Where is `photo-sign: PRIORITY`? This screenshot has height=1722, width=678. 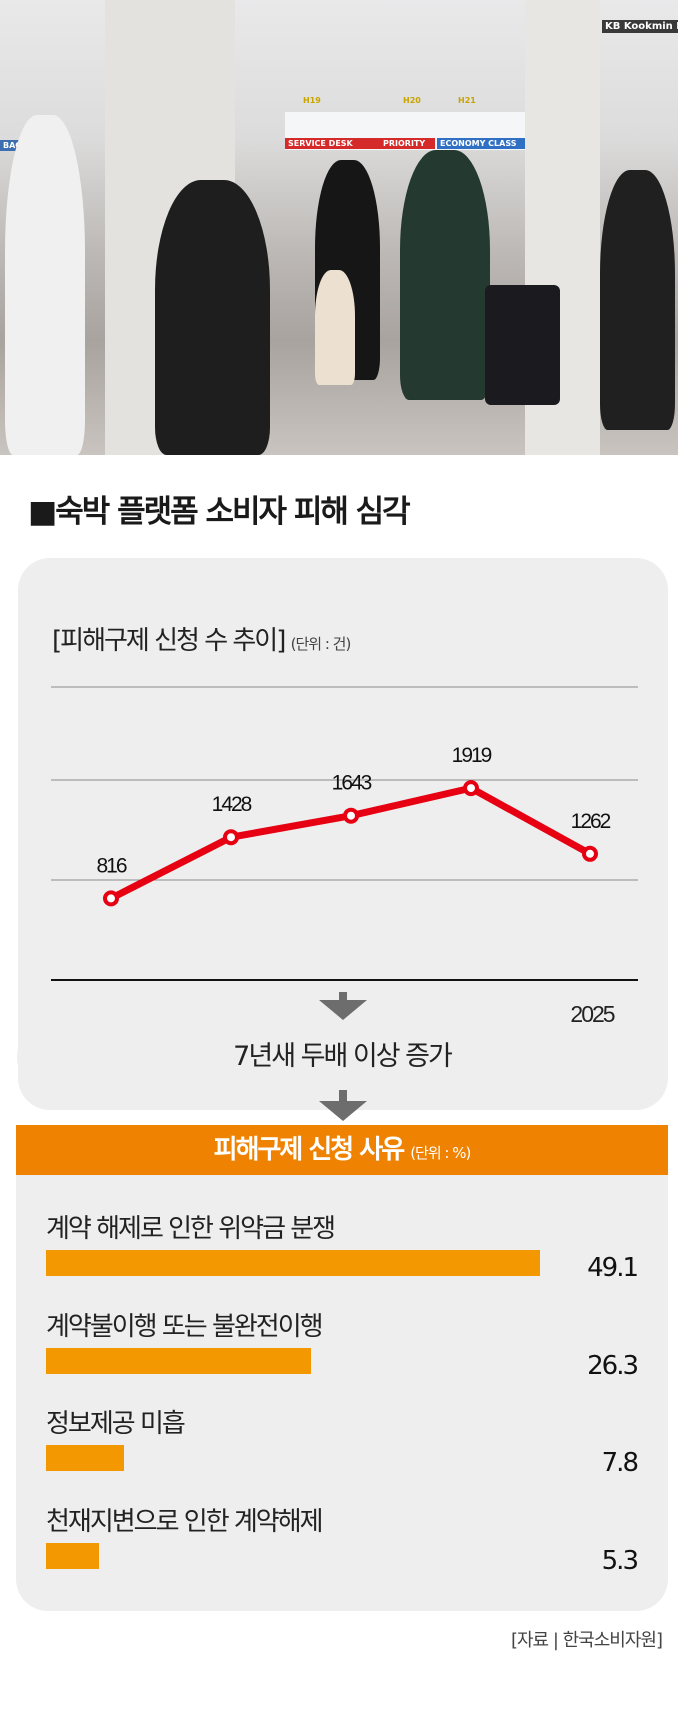
photo-sign: PRIORITY is located at coordinates (404, 143).